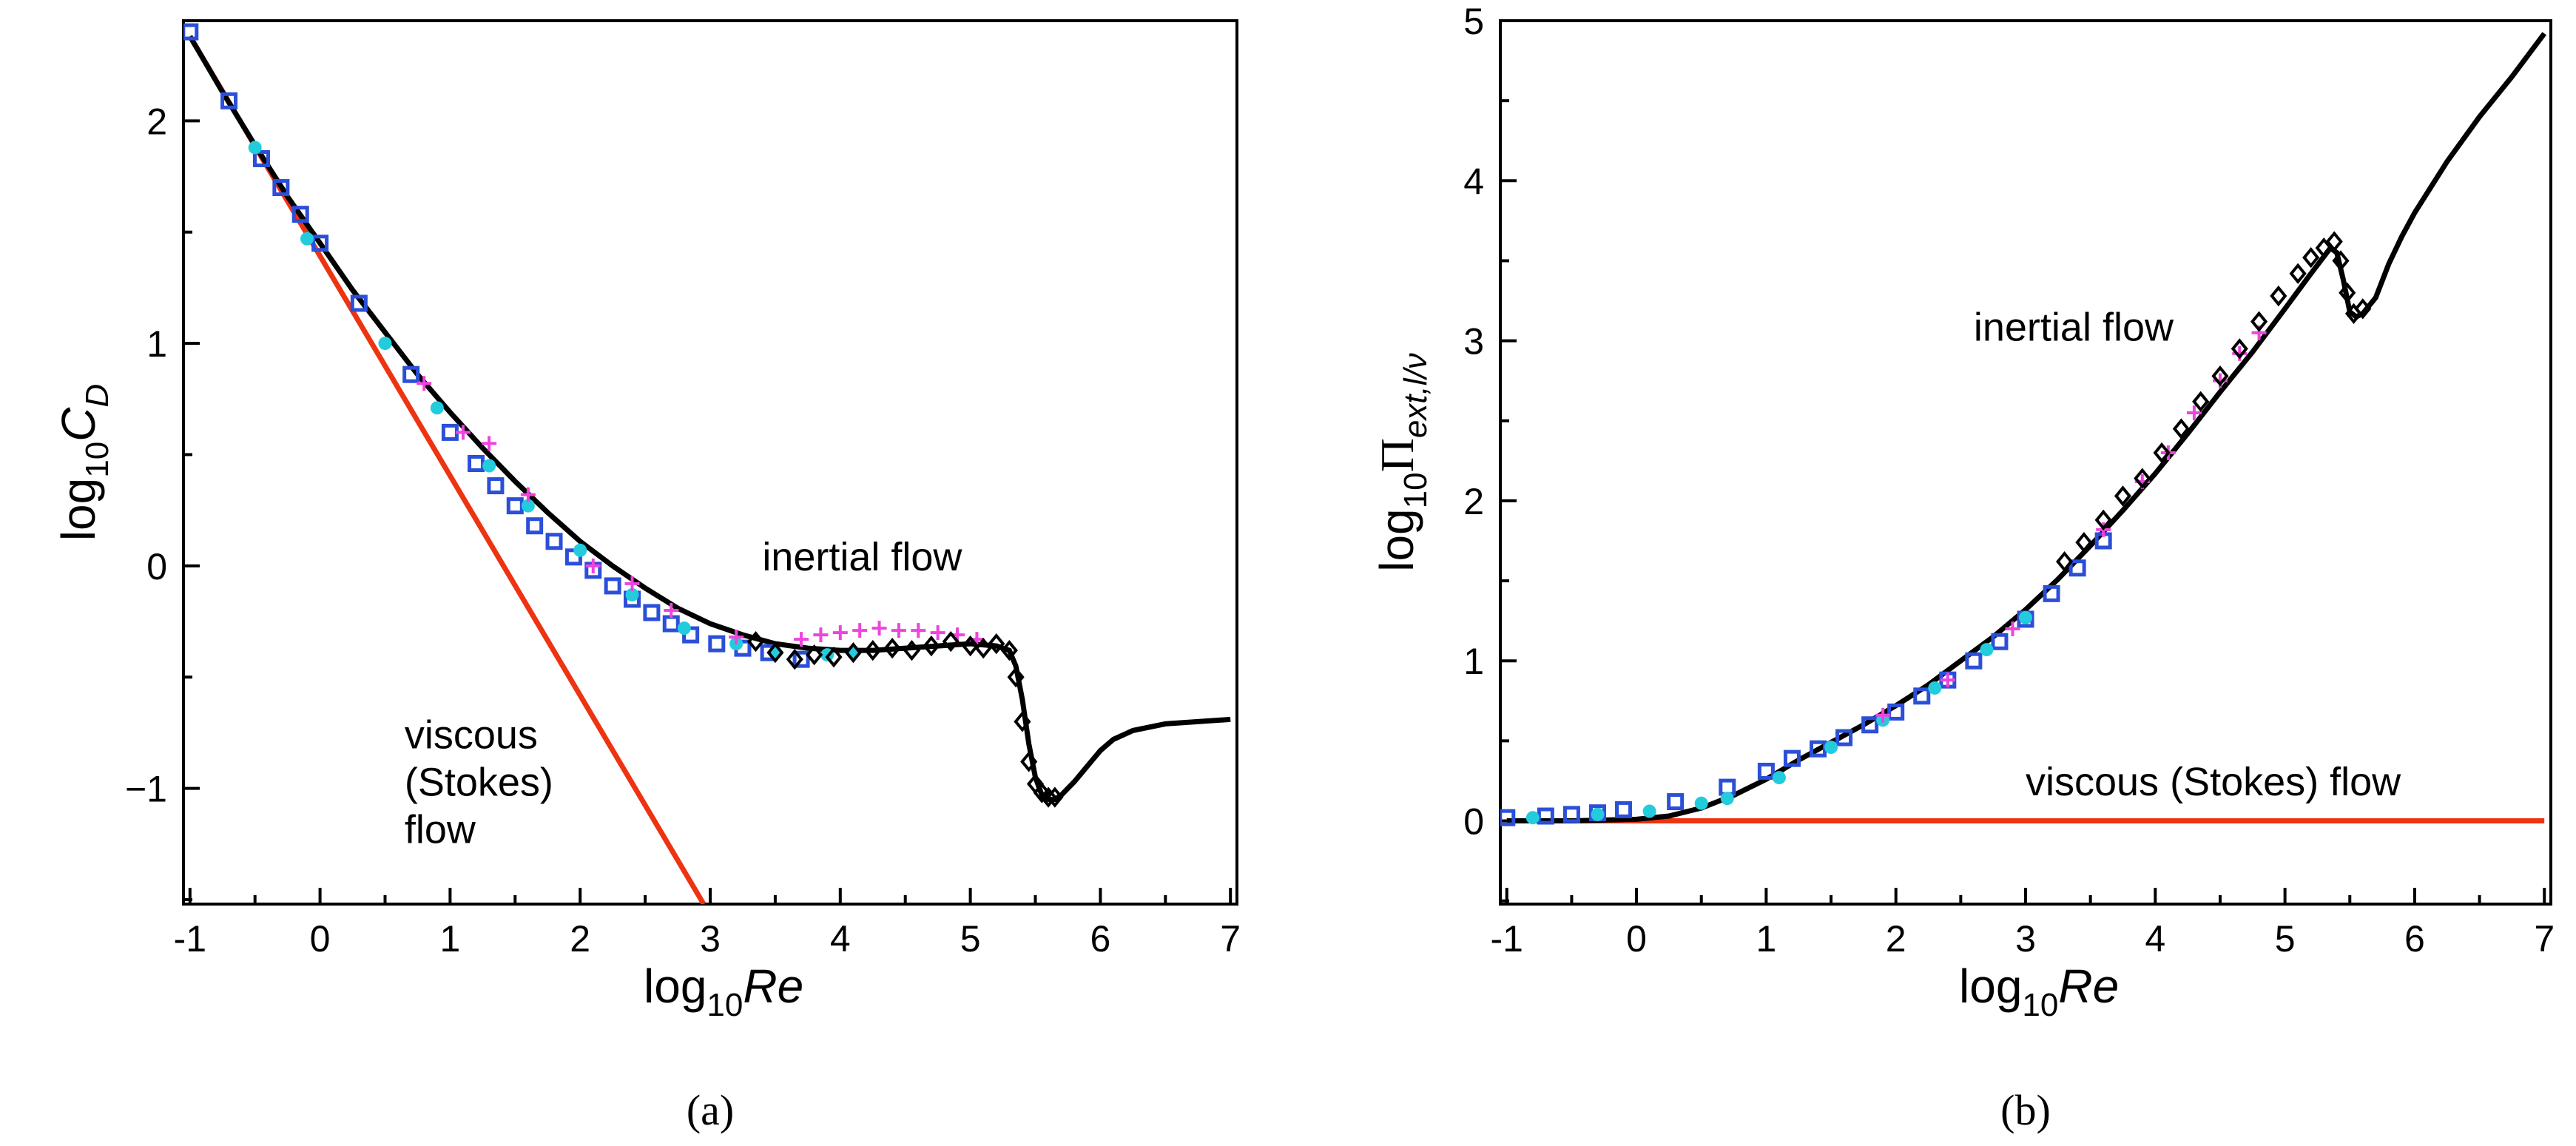 This screenshot has width=2576, height=1146. What do you see at coordinates (1415, 396) in the screenshot?
I see `y-axis-label-varsub: ext,l/ν` at bounding box center [1415, 396].